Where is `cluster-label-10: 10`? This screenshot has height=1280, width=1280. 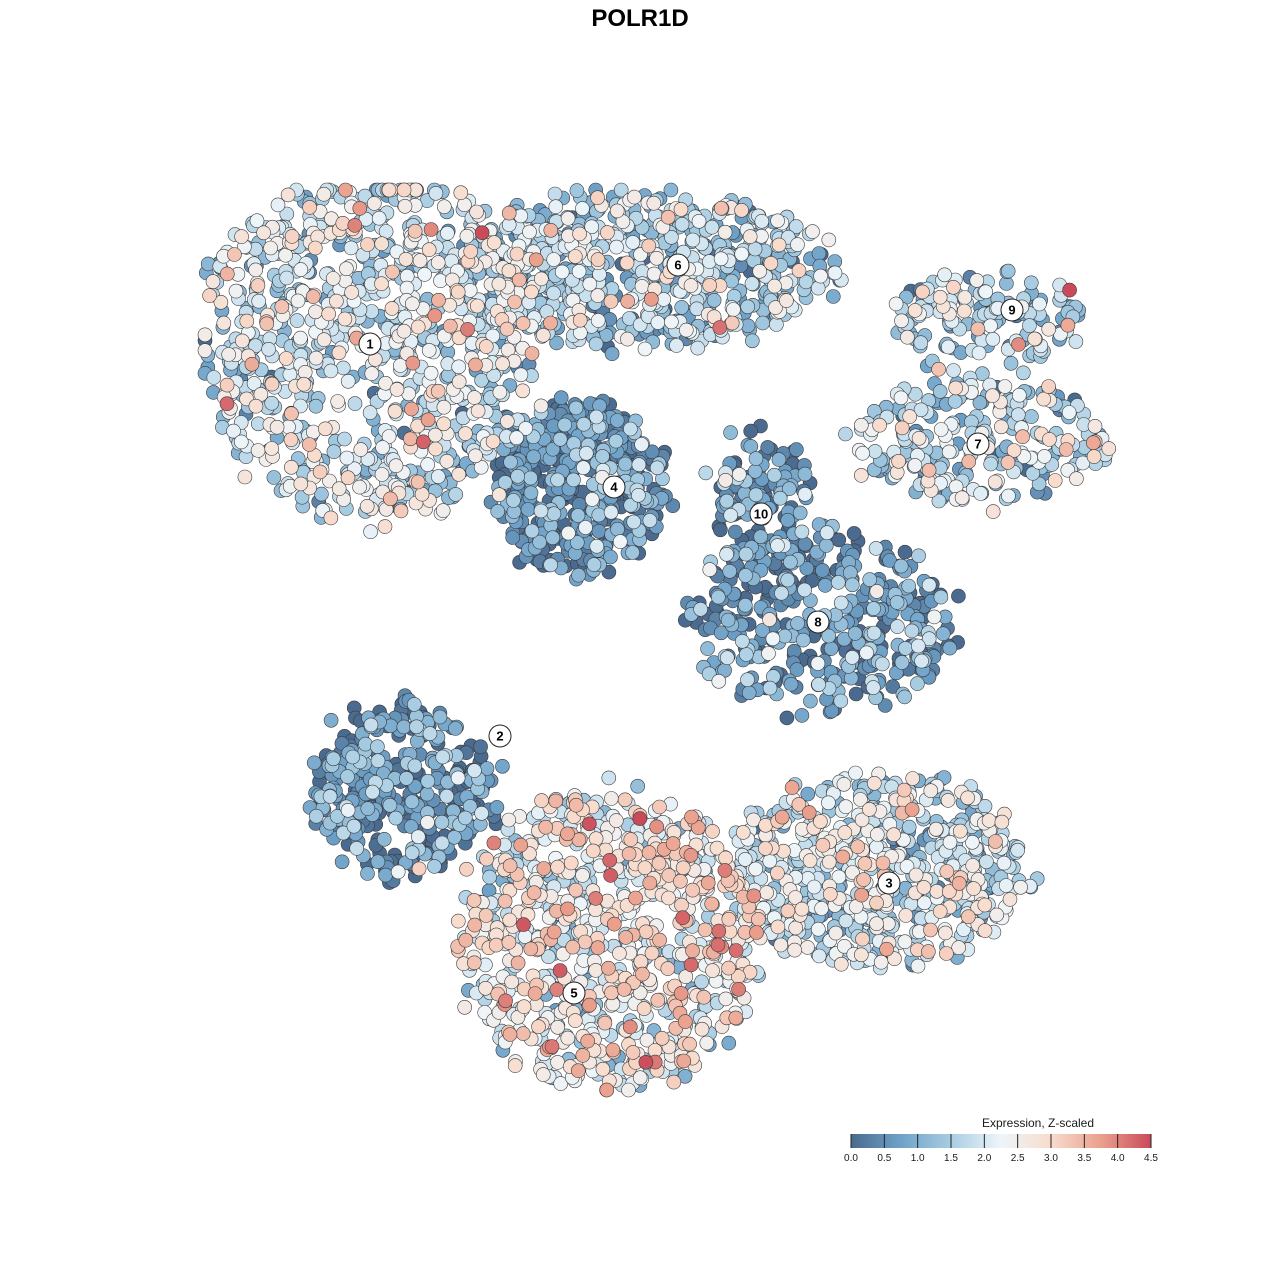
cluster-label-10: 10 is located at coordinates (761, 514).